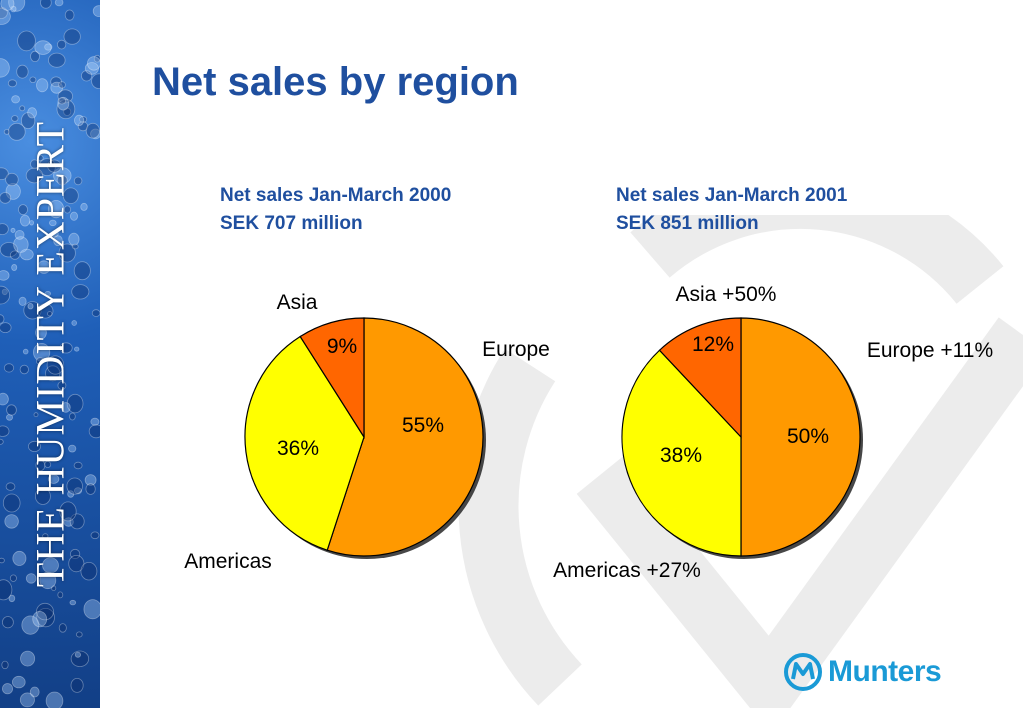  Describe the element at coordinates (687, 223) in the screenshot. I see `chart-2001-subtitle-line2: SEK 851 million` at that location.